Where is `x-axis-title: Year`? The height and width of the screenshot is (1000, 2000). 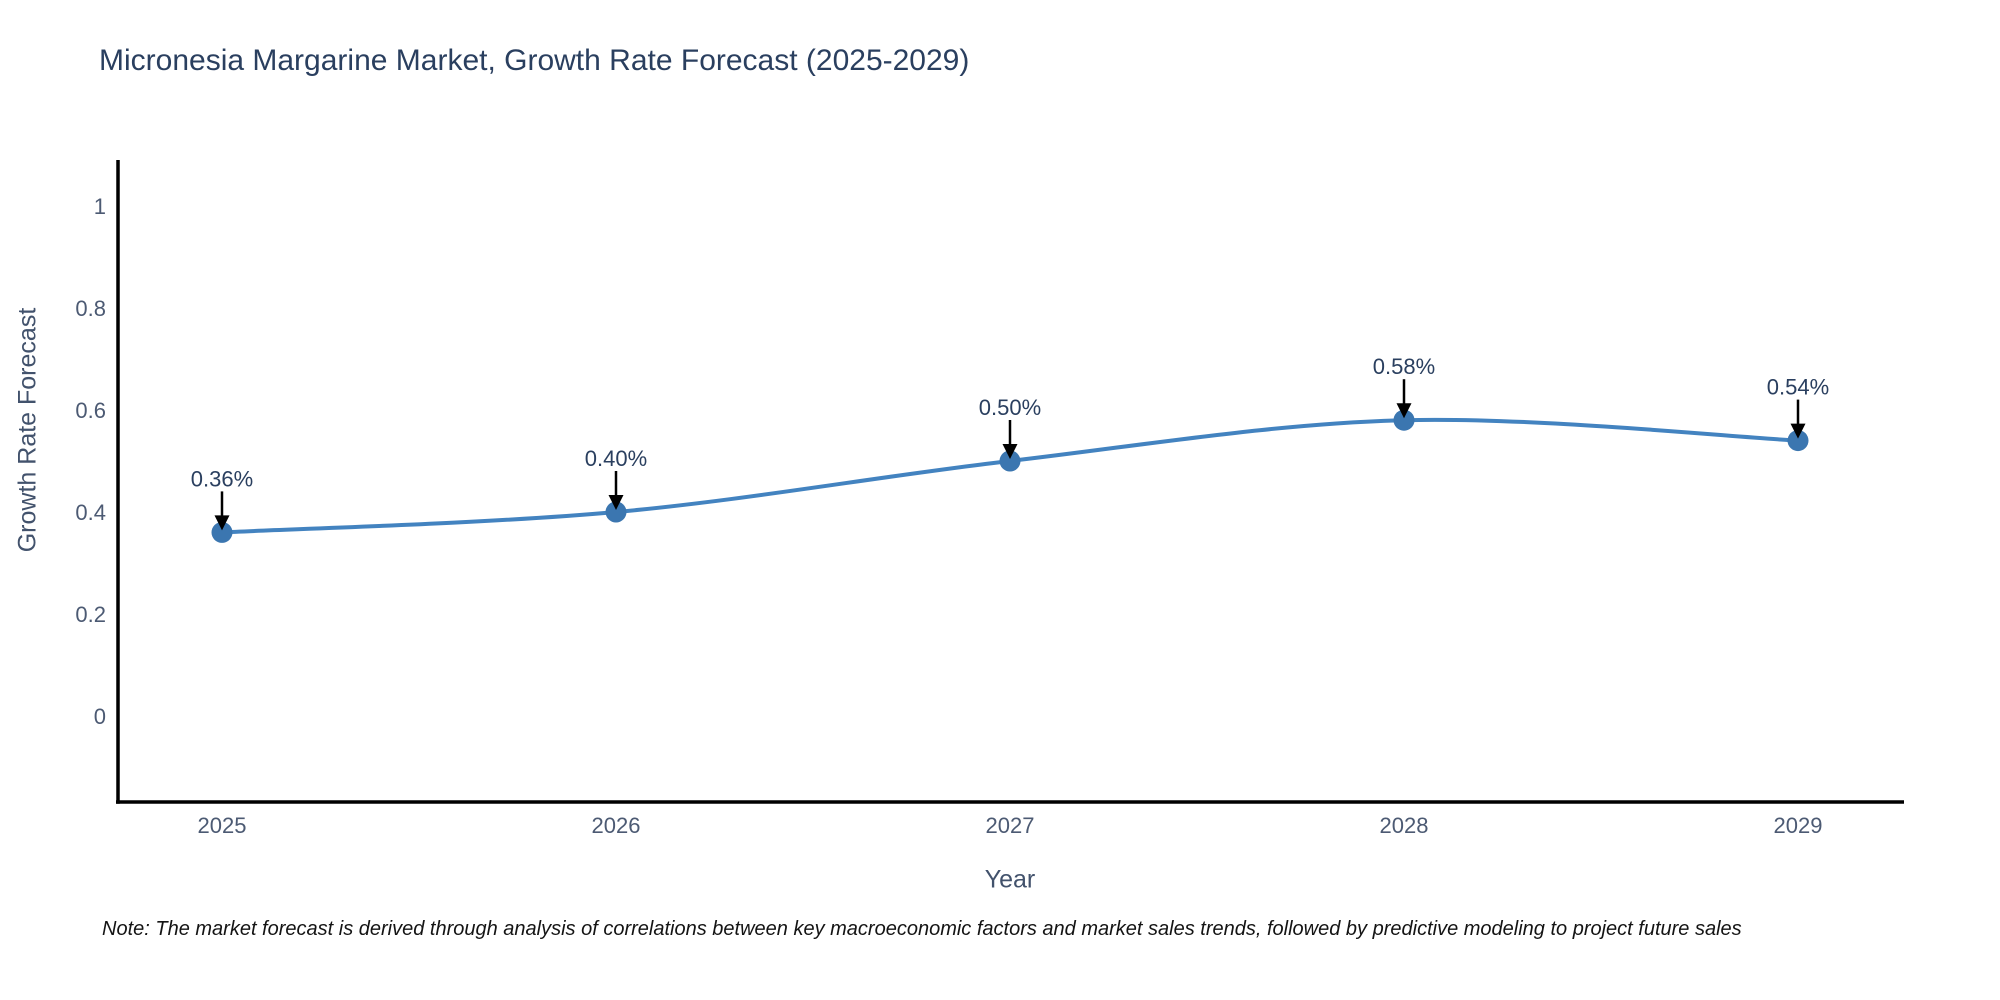
x-axis-title: Year is located at coordinates (1010, 879).